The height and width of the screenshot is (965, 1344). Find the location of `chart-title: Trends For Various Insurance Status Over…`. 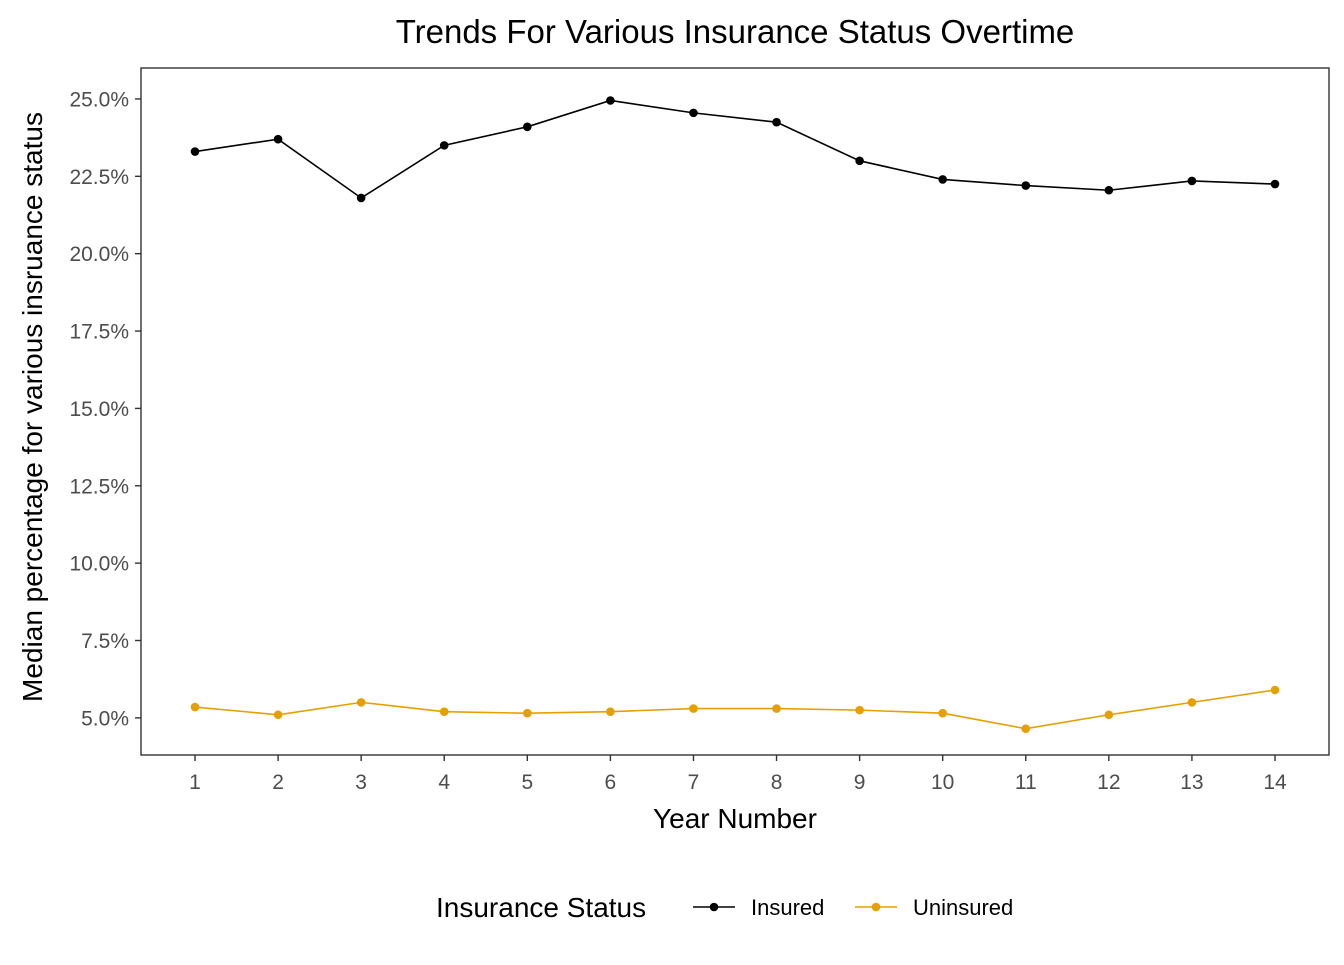

chart-title: Trends For Various Insurance Status Over… is located at coordinates (735, 31).